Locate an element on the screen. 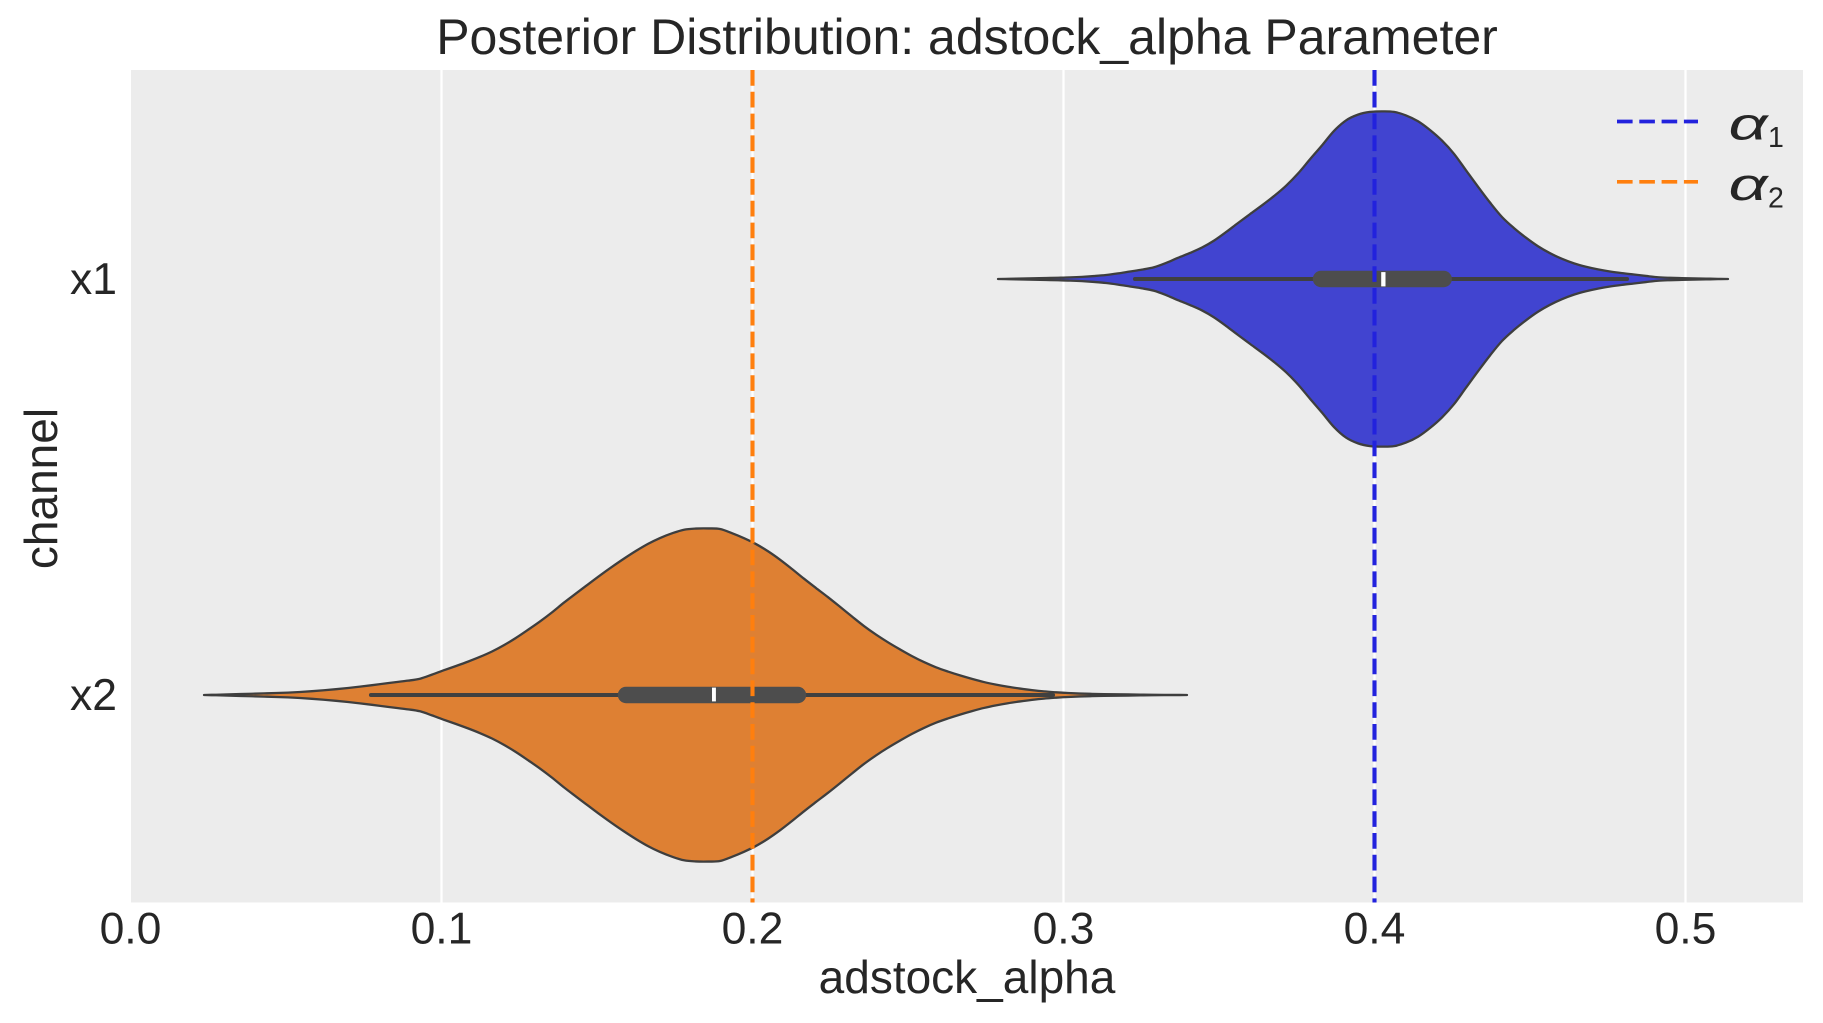 This screenshot has height=1023, width=1823. svg-text: 0.5 is located at coordinates (1686, 929).